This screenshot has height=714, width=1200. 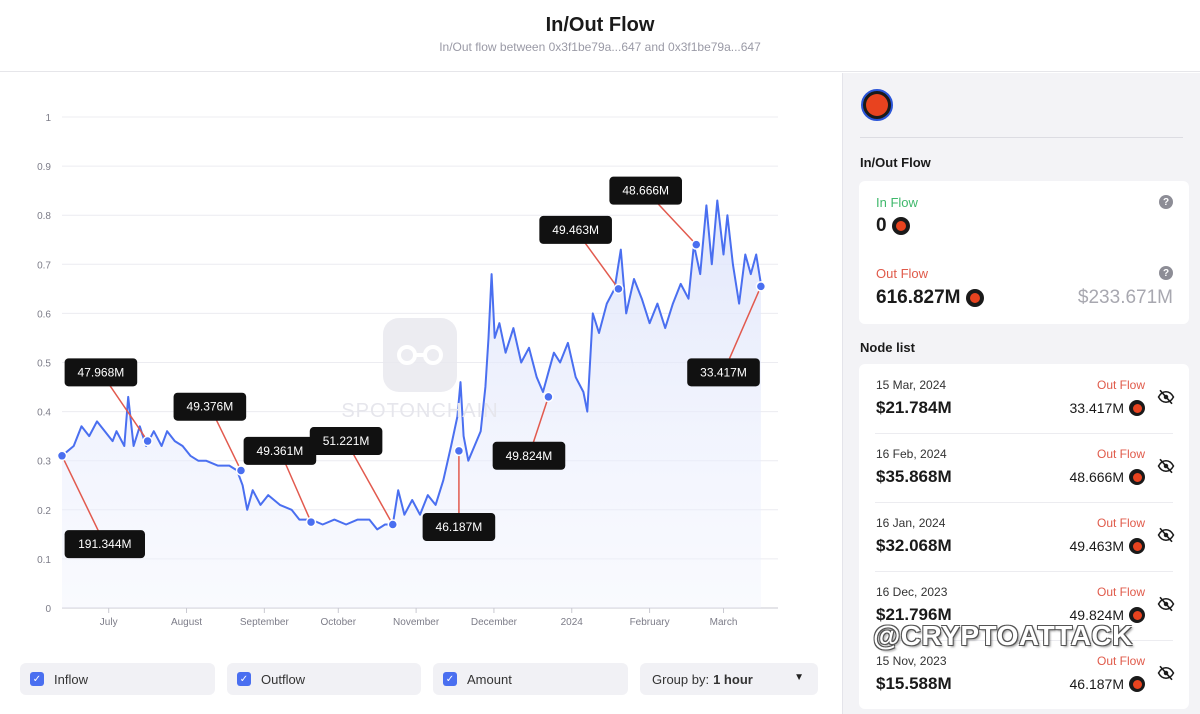 What do you see at coordinates (1107, 408) in the screenshot?
I see `node-amount: 33.417M` at bounding box center [1107, 408].